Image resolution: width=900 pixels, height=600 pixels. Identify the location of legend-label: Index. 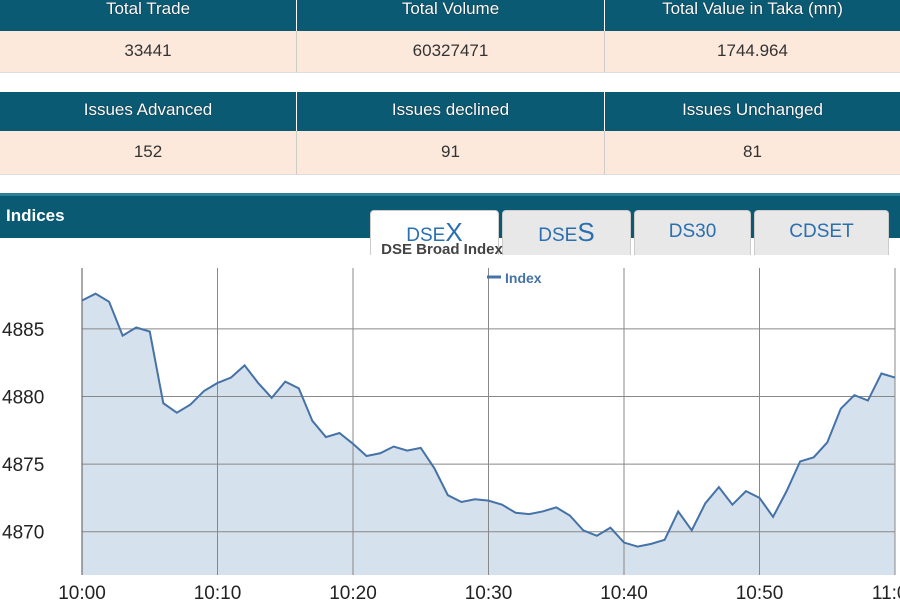
(523, 278).